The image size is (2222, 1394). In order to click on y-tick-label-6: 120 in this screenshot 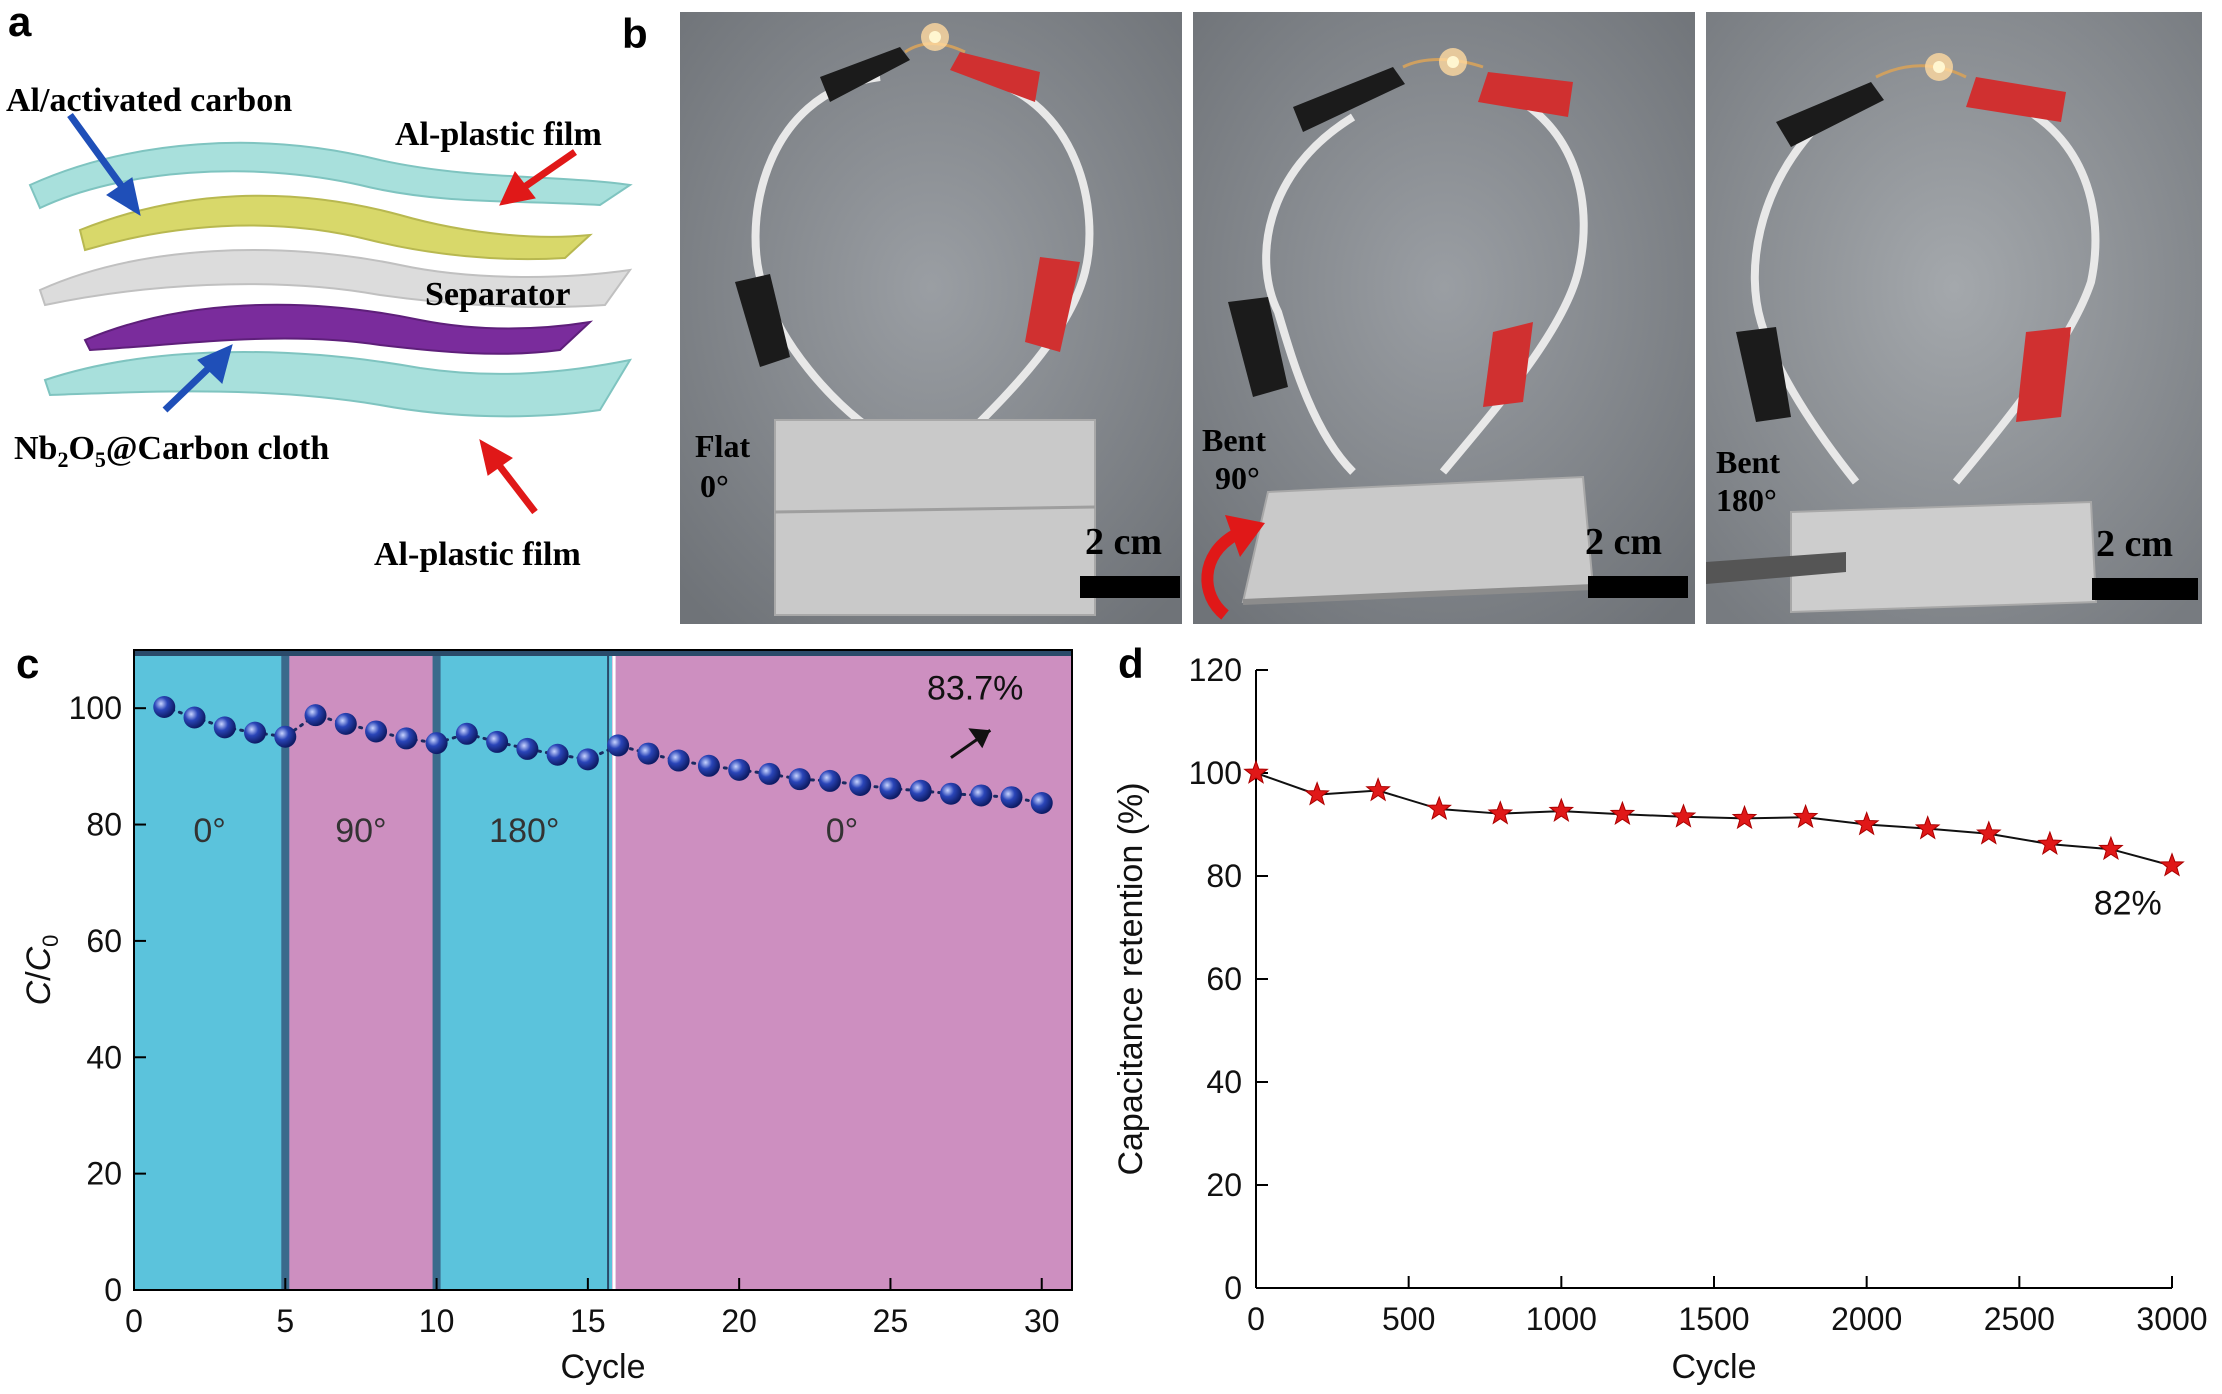, I will do `click(1215, 670)`.